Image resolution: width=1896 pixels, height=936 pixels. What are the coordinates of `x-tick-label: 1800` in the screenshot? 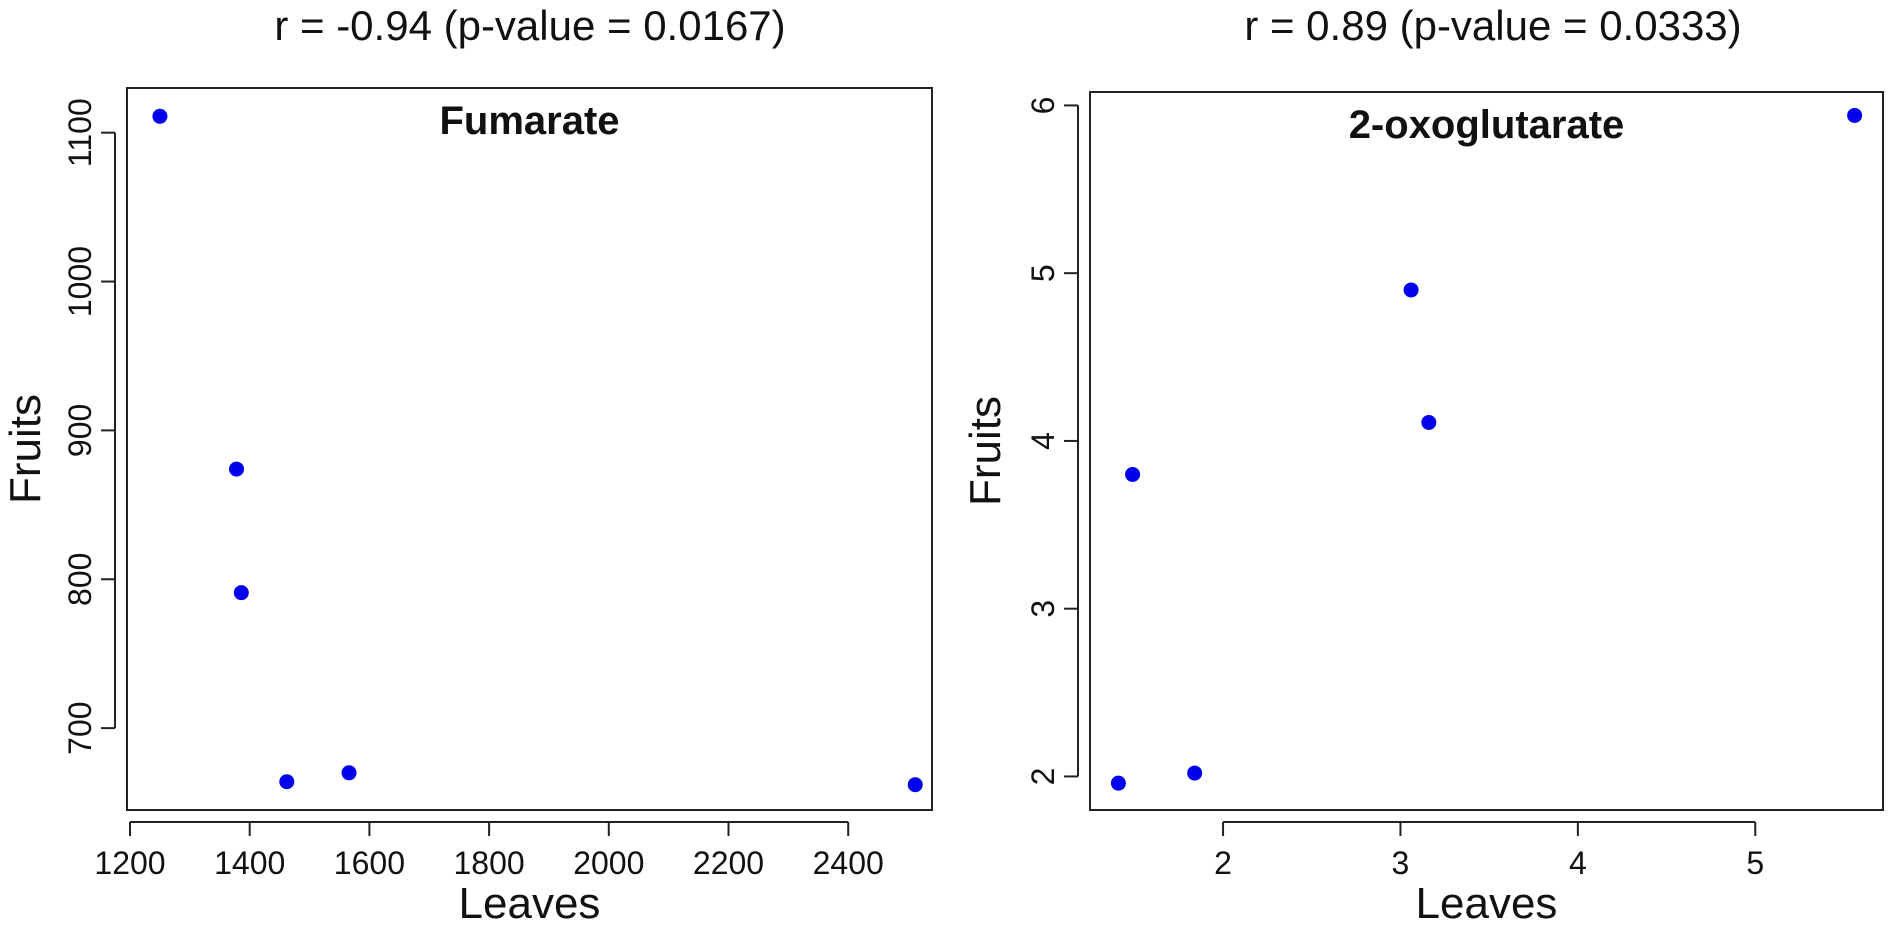 It's located at (489, 863).